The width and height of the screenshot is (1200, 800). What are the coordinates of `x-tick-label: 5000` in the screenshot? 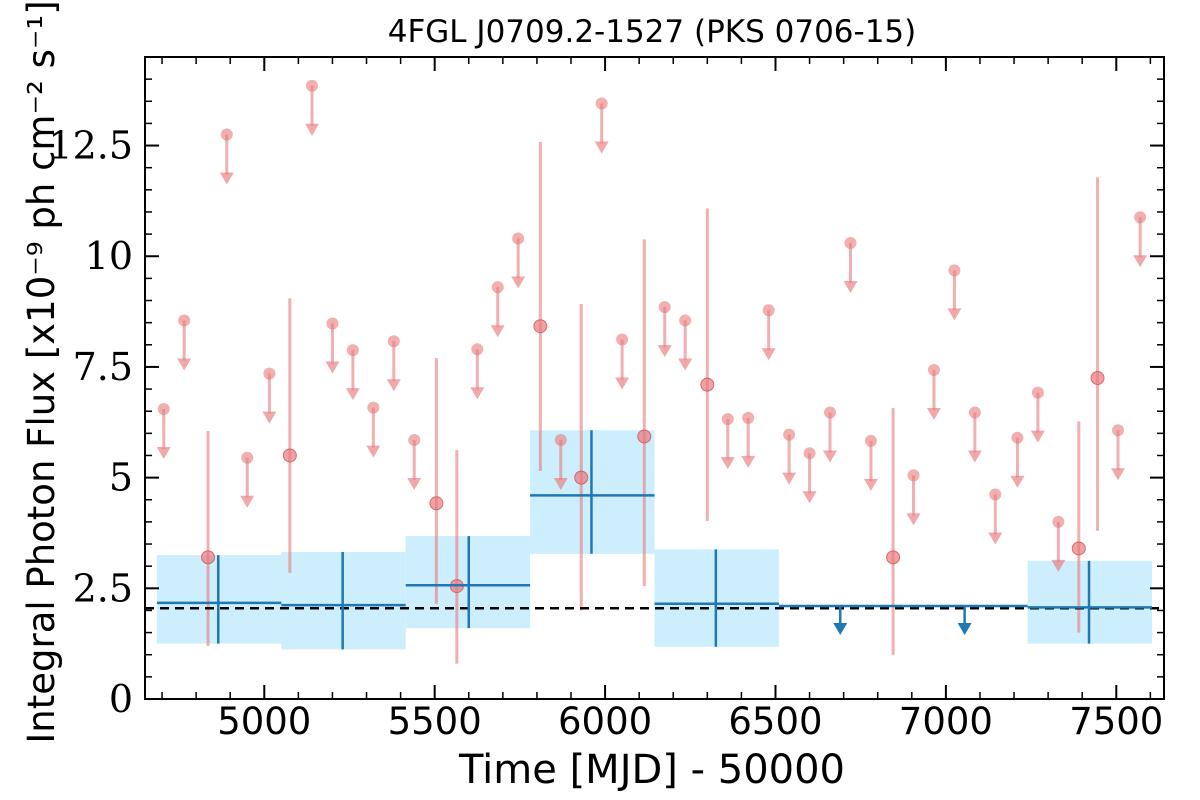 It's located at (264, 721).